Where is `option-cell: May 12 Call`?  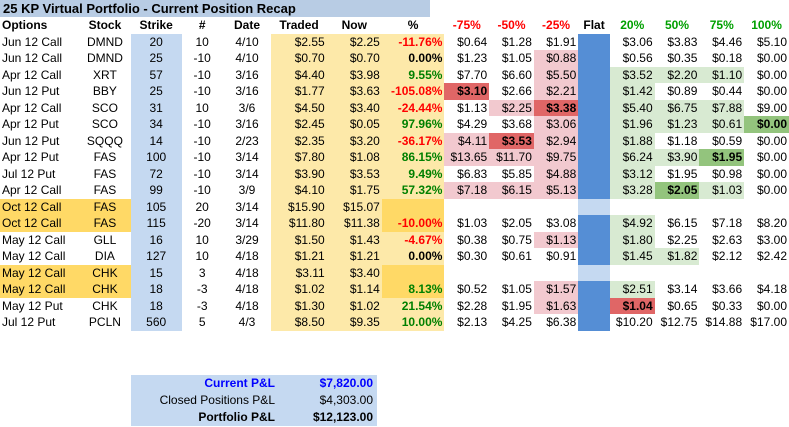 option-cell: May 12 Call is located at coordinates (34, 239).